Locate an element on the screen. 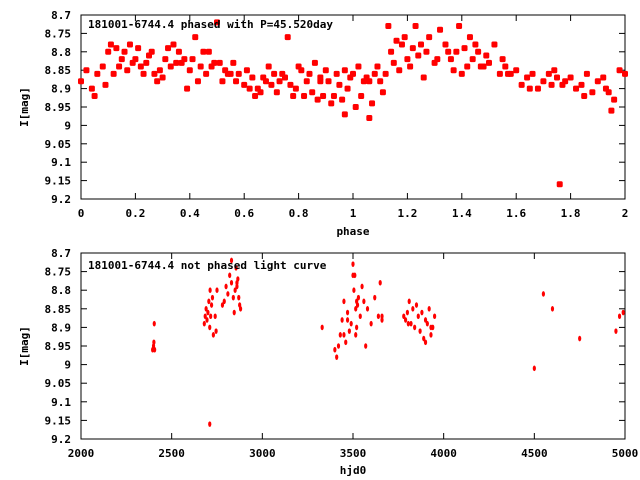 This screenshot has height=480, width=640. unphased-y-tick-label: 8.95 is located at coordinates (58, 346).